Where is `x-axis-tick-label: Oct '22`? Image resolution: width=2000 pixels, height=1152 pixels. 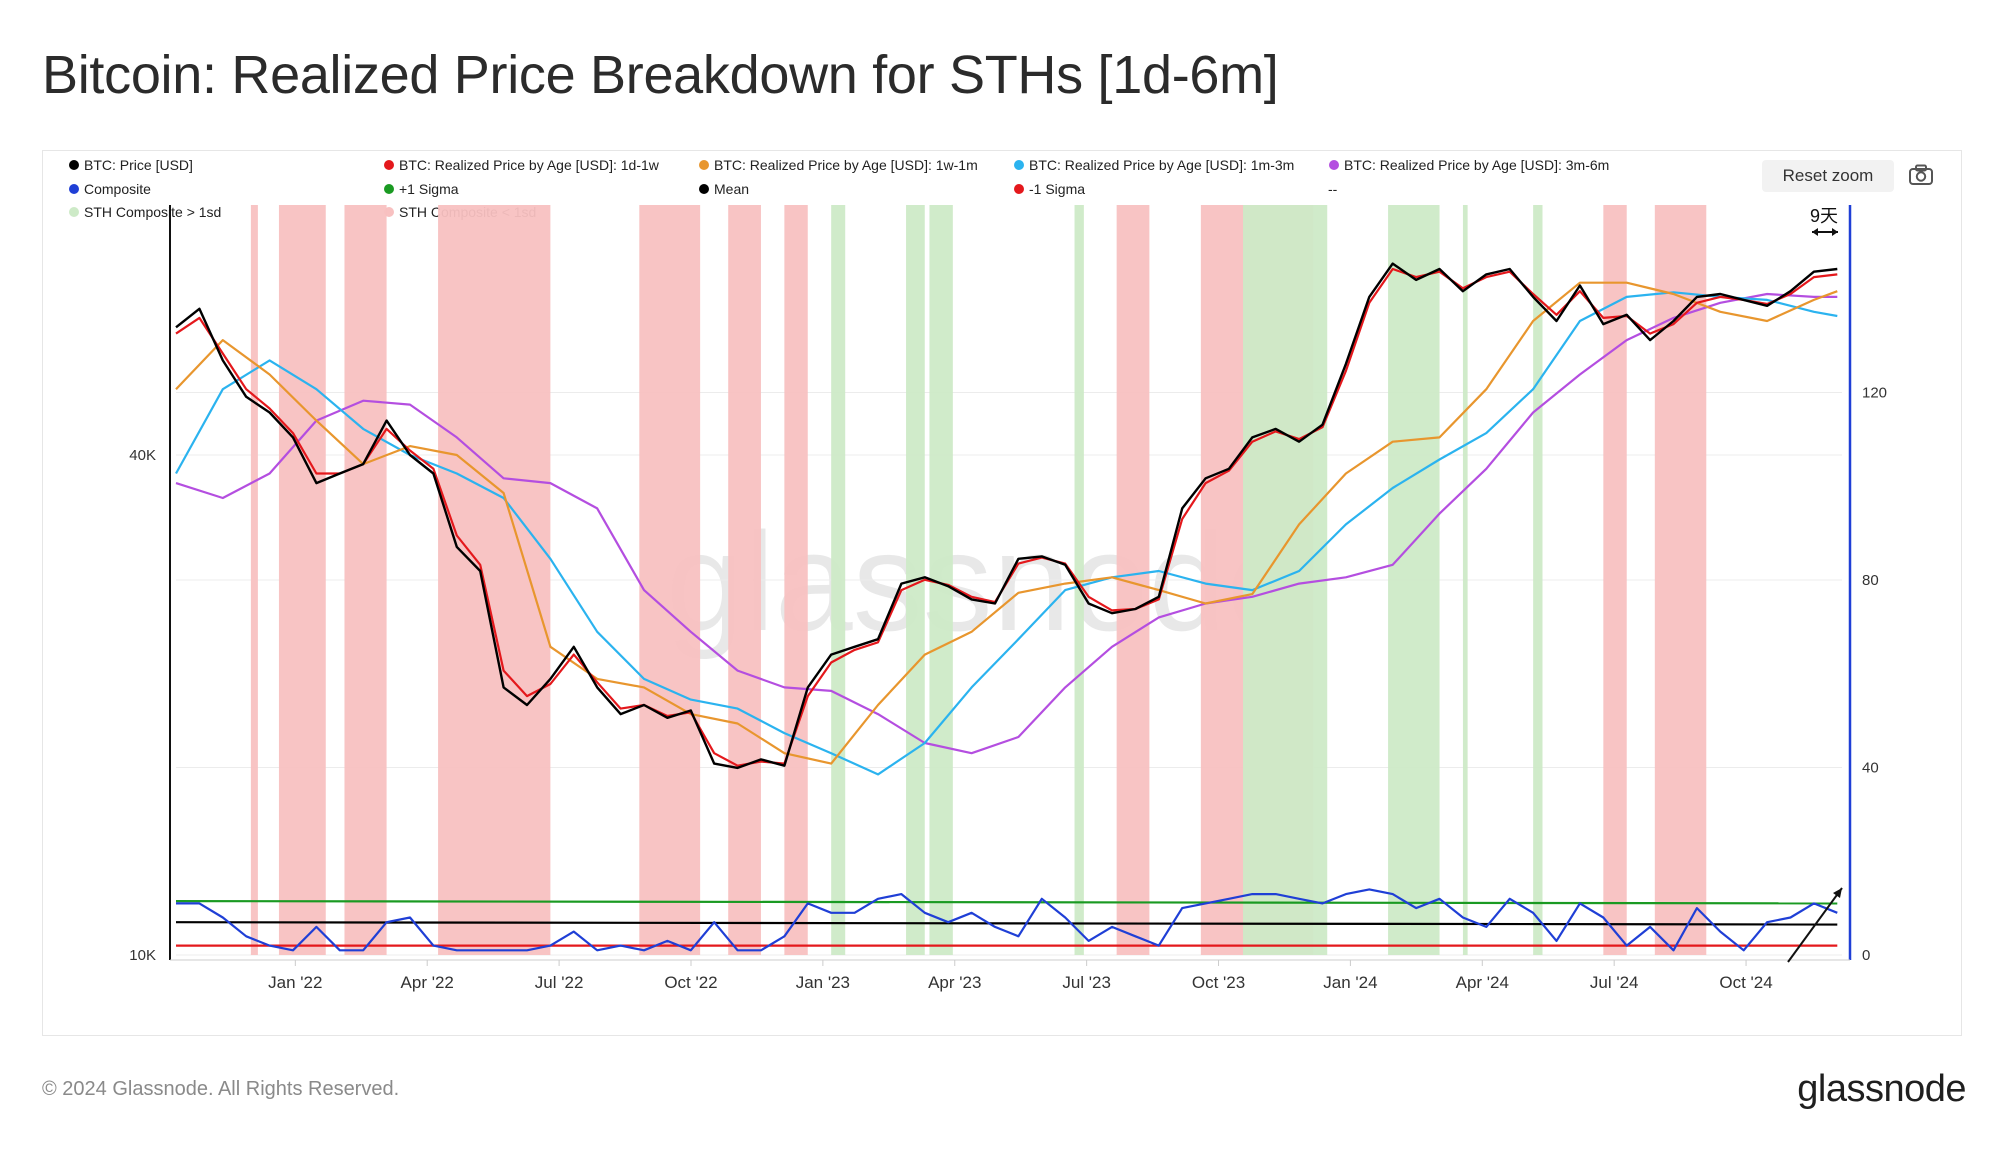
x-axis-tick-label: Oct '22 is located at coordinates (690, 982).